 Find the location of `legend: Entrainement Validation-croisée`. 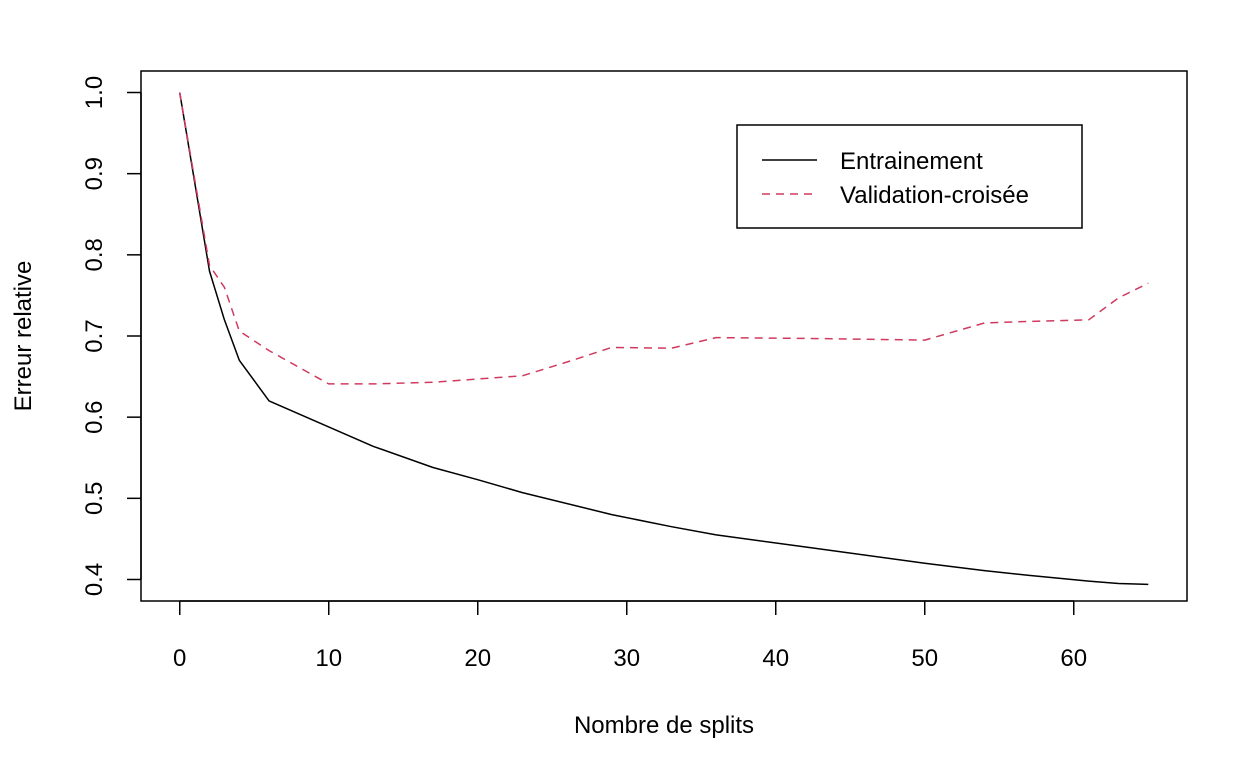

legend: Entrainement Validation-croisée is located at coordinates (909, 176).